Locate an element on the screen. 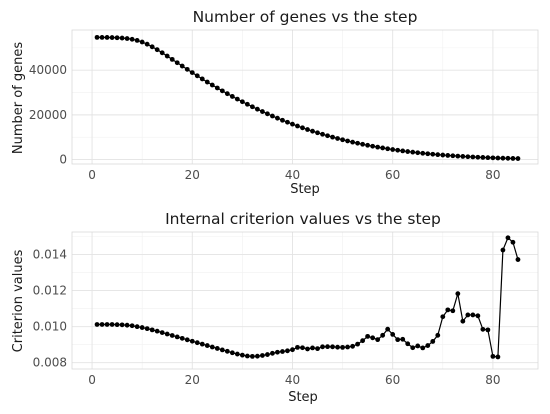 This screenshot has width=550, height=414. criterion-y-tick-label: 0.014 is located at coordinates (50, 255).